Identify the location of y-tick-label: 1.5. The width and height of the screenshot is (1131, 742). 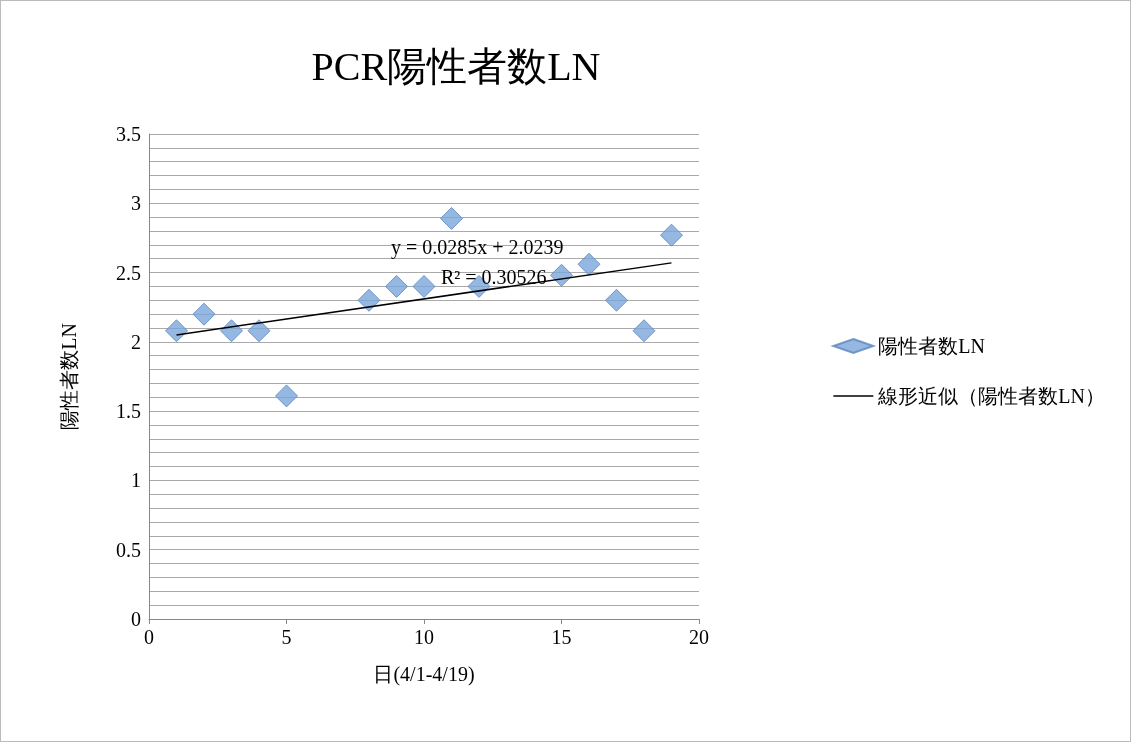
(128, 411).